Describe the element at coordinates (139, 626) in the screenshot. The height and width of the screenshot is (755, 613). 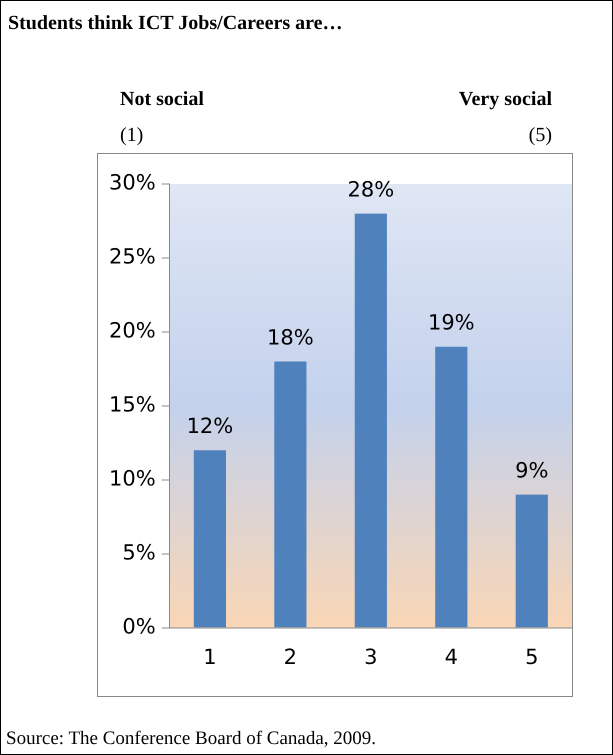
I see `y-tick-label: 0%` at that location.